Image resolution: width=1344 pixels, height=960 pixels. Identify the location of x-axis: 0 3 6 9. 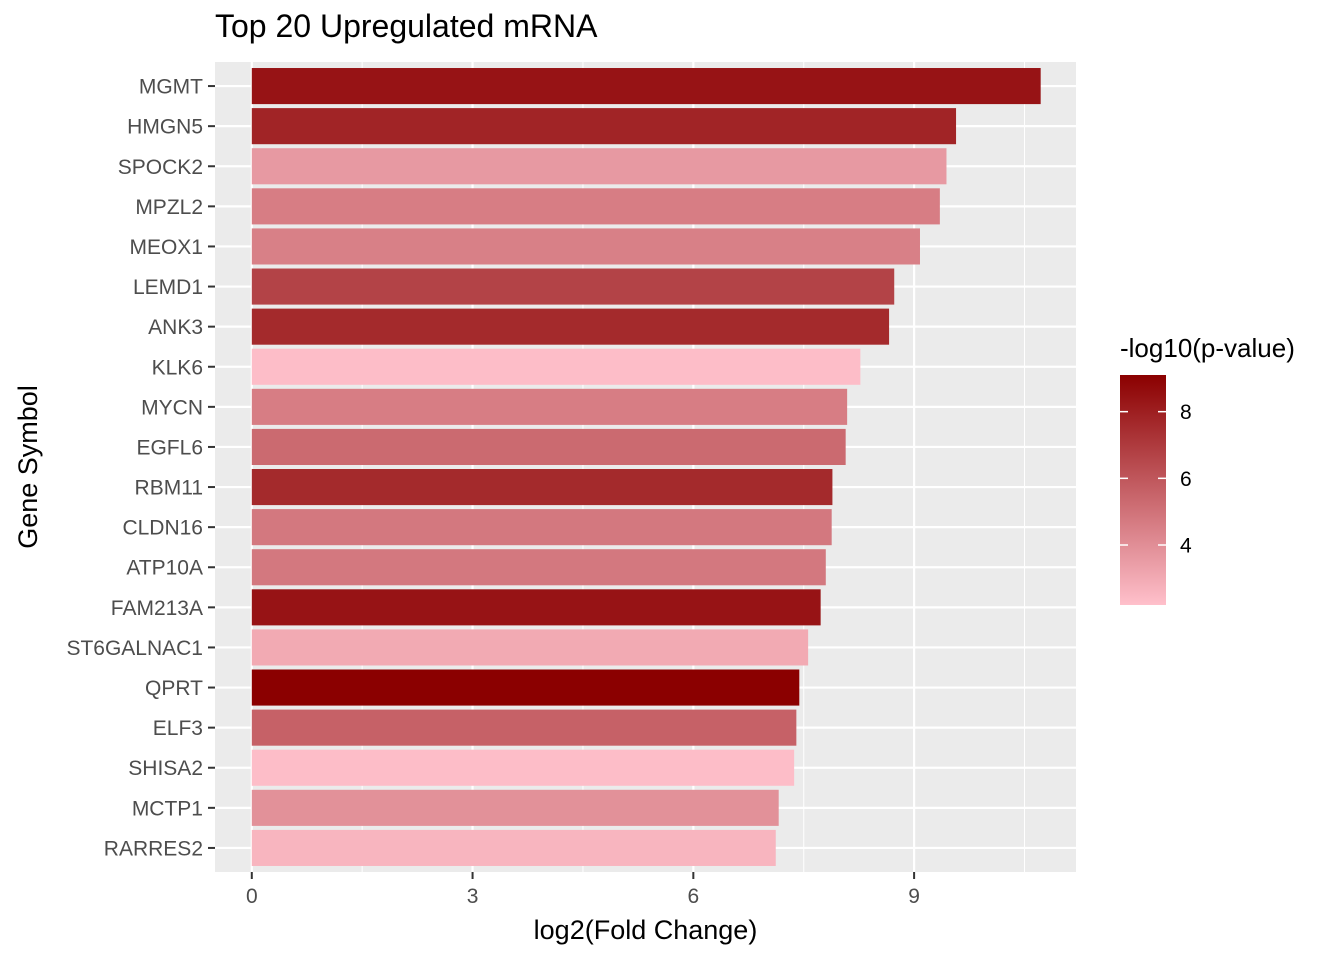
(583, 890).